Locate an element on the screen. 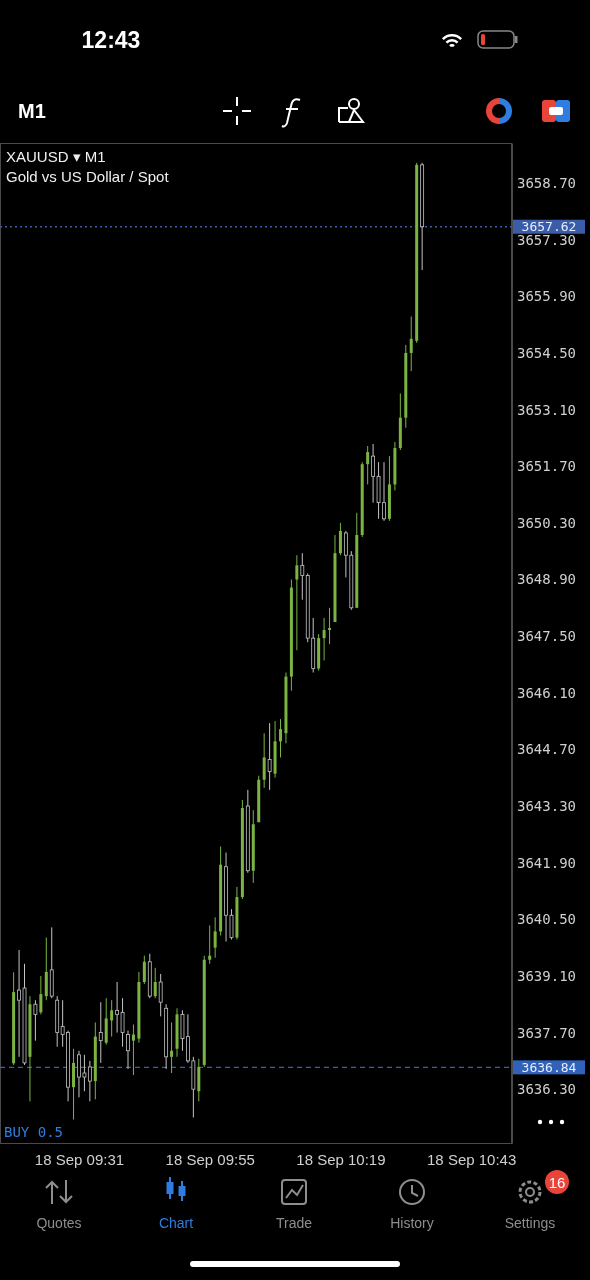 The image size is (590, 1280). y-tick-label: 3636.30 is located at coordinates (547, 1089).